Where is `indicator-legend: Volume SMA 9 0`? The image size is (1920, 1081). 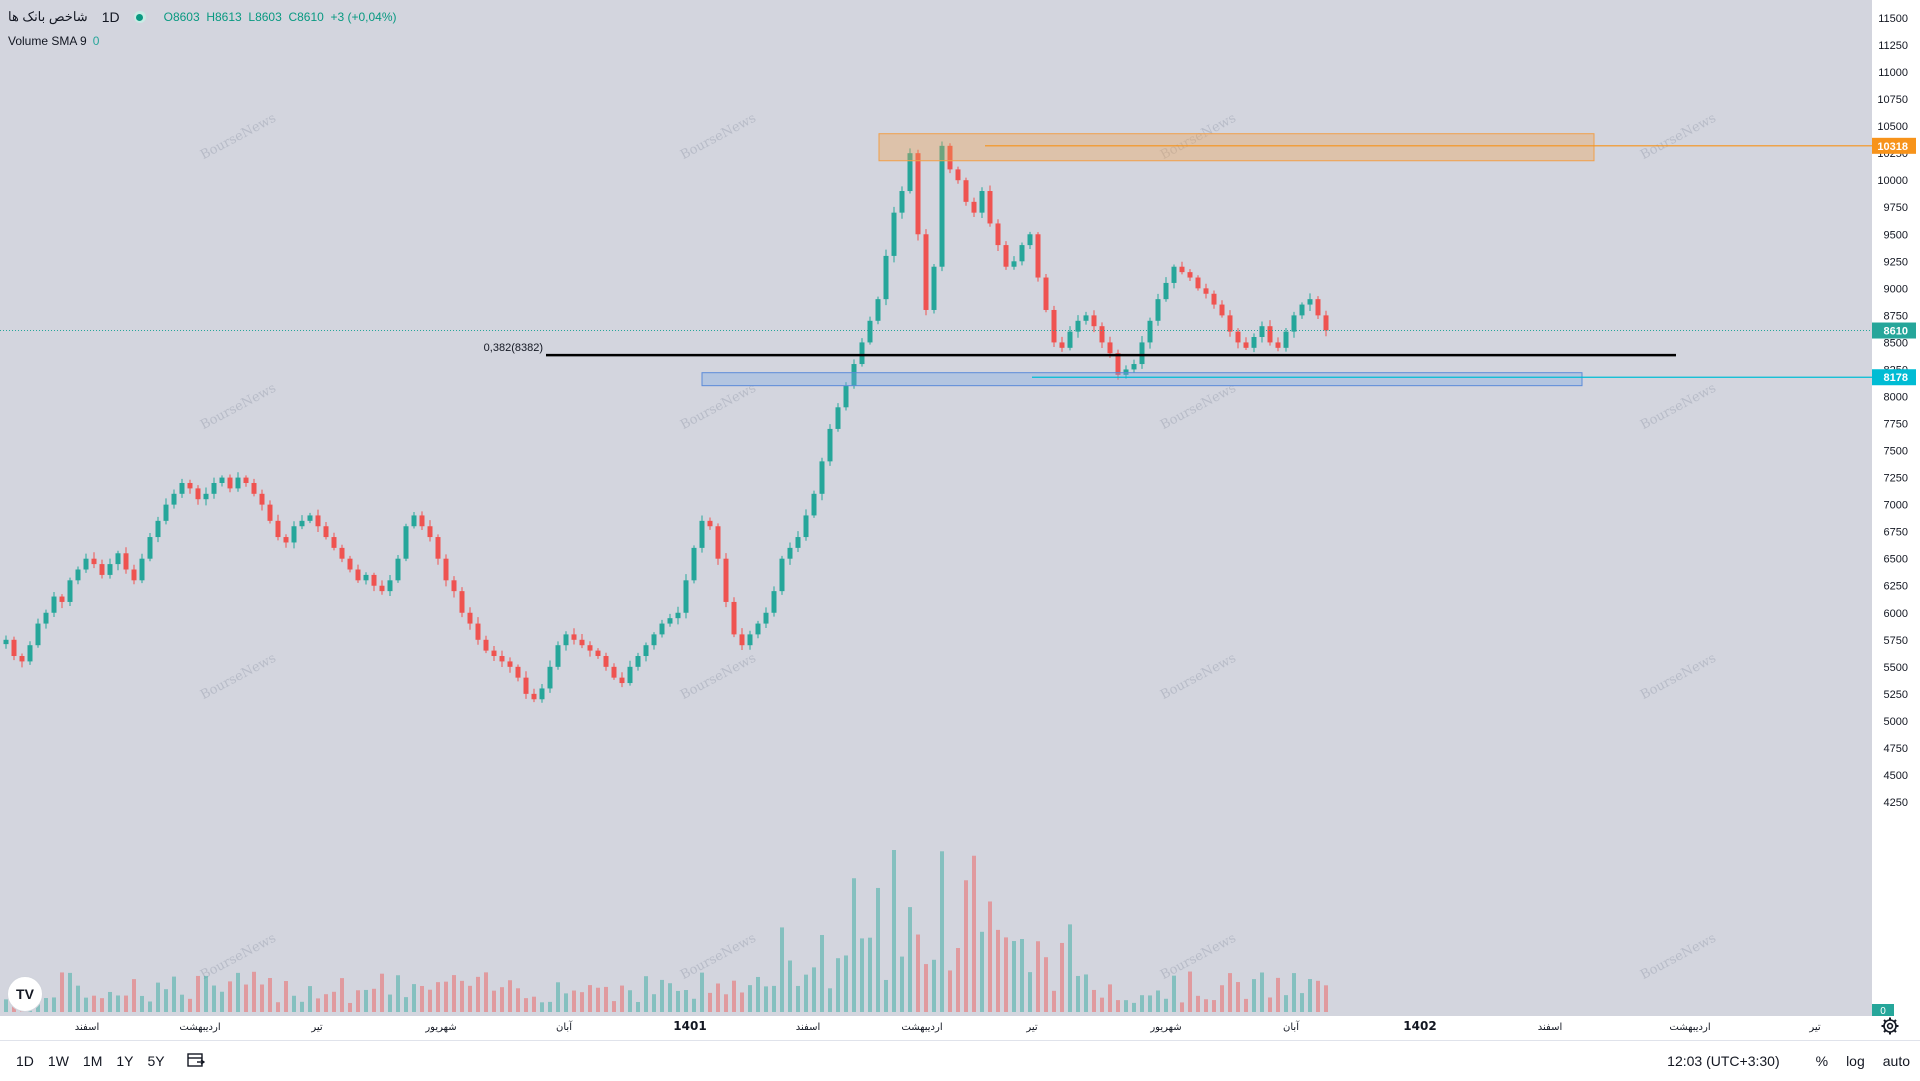
indicator-legend: Volume SMA 9 0 is located at coordinates (53, 41).